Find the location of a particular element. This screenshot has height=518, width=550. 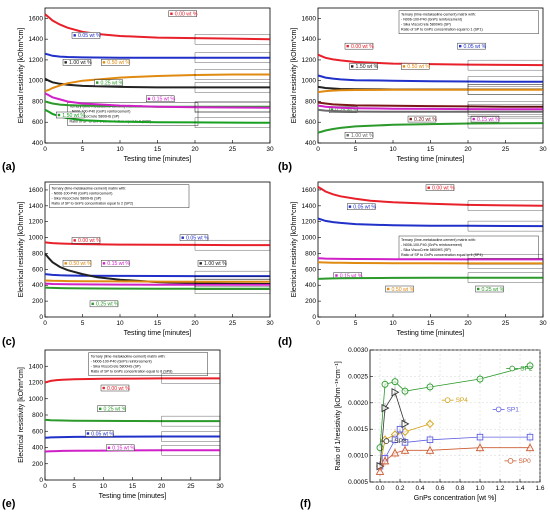

panel-label: (b) is located at coordinates (285, 167).